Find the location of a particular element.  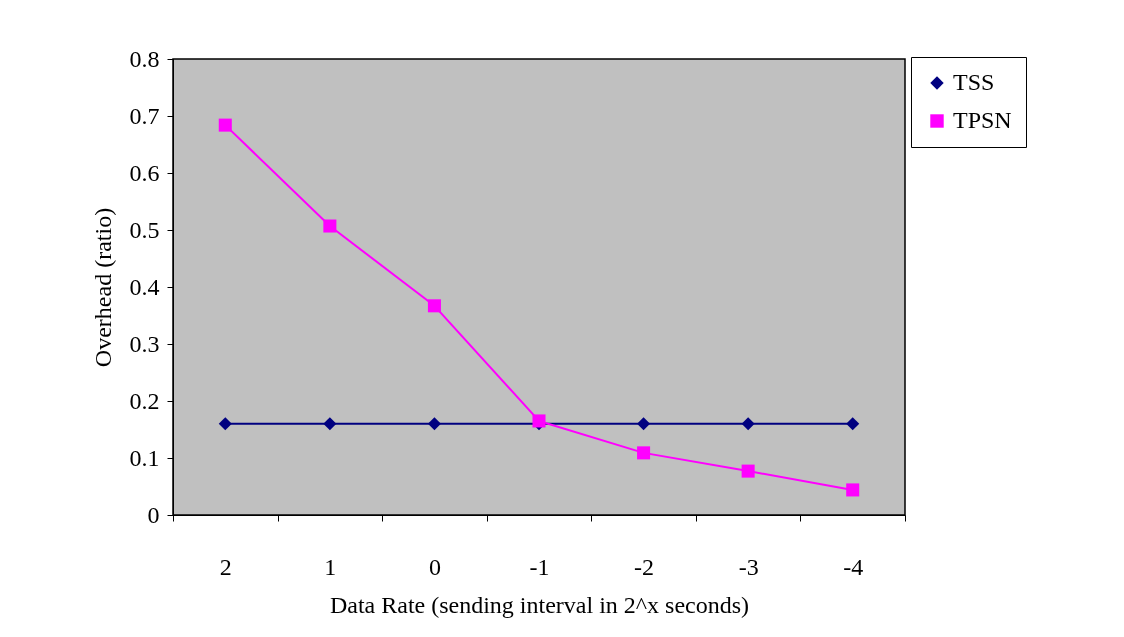

x-tick-label: 2 is located at coordinates (225, 566).